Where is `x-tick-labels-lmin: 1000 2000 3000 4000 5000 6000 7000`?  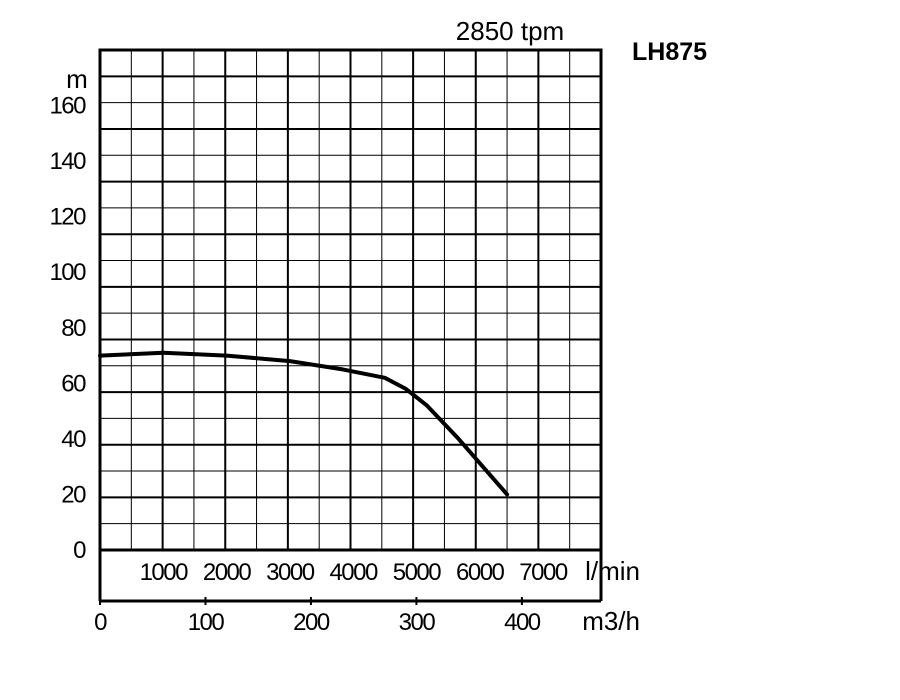
x-tick-labels-lmin: 1000 2000 3000 4000 5000 6000 7000 is located at coordinates (355, 572).